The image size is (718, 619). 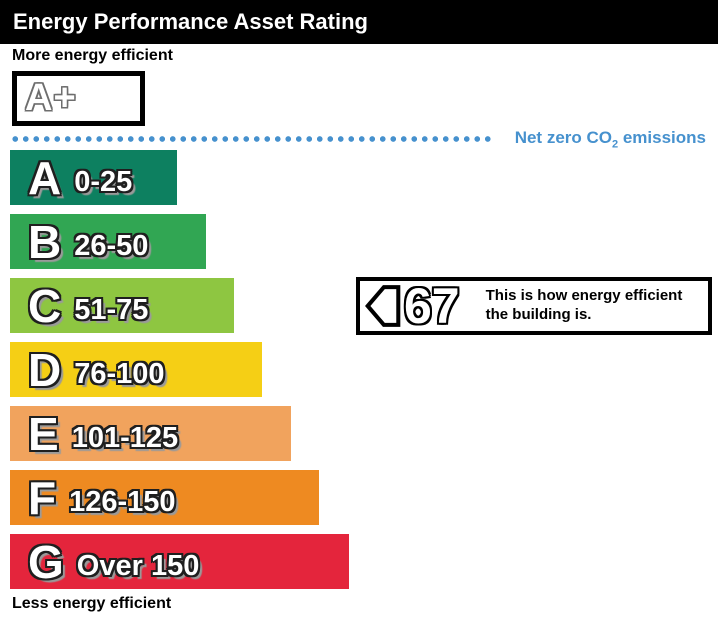 I want to click on band-range: 26-50, so click(x=111, y=246).